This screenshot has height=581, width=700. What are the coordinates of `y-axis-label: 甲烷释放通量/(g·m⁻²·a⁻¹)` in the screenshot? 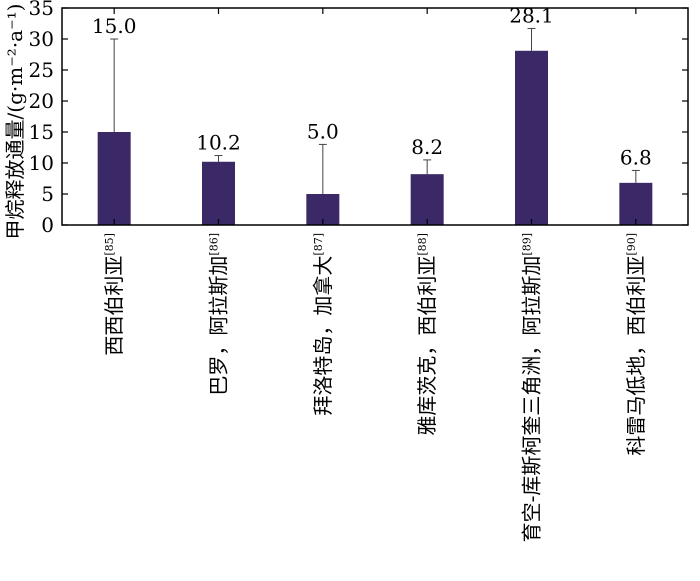 It's located at (15, 122).